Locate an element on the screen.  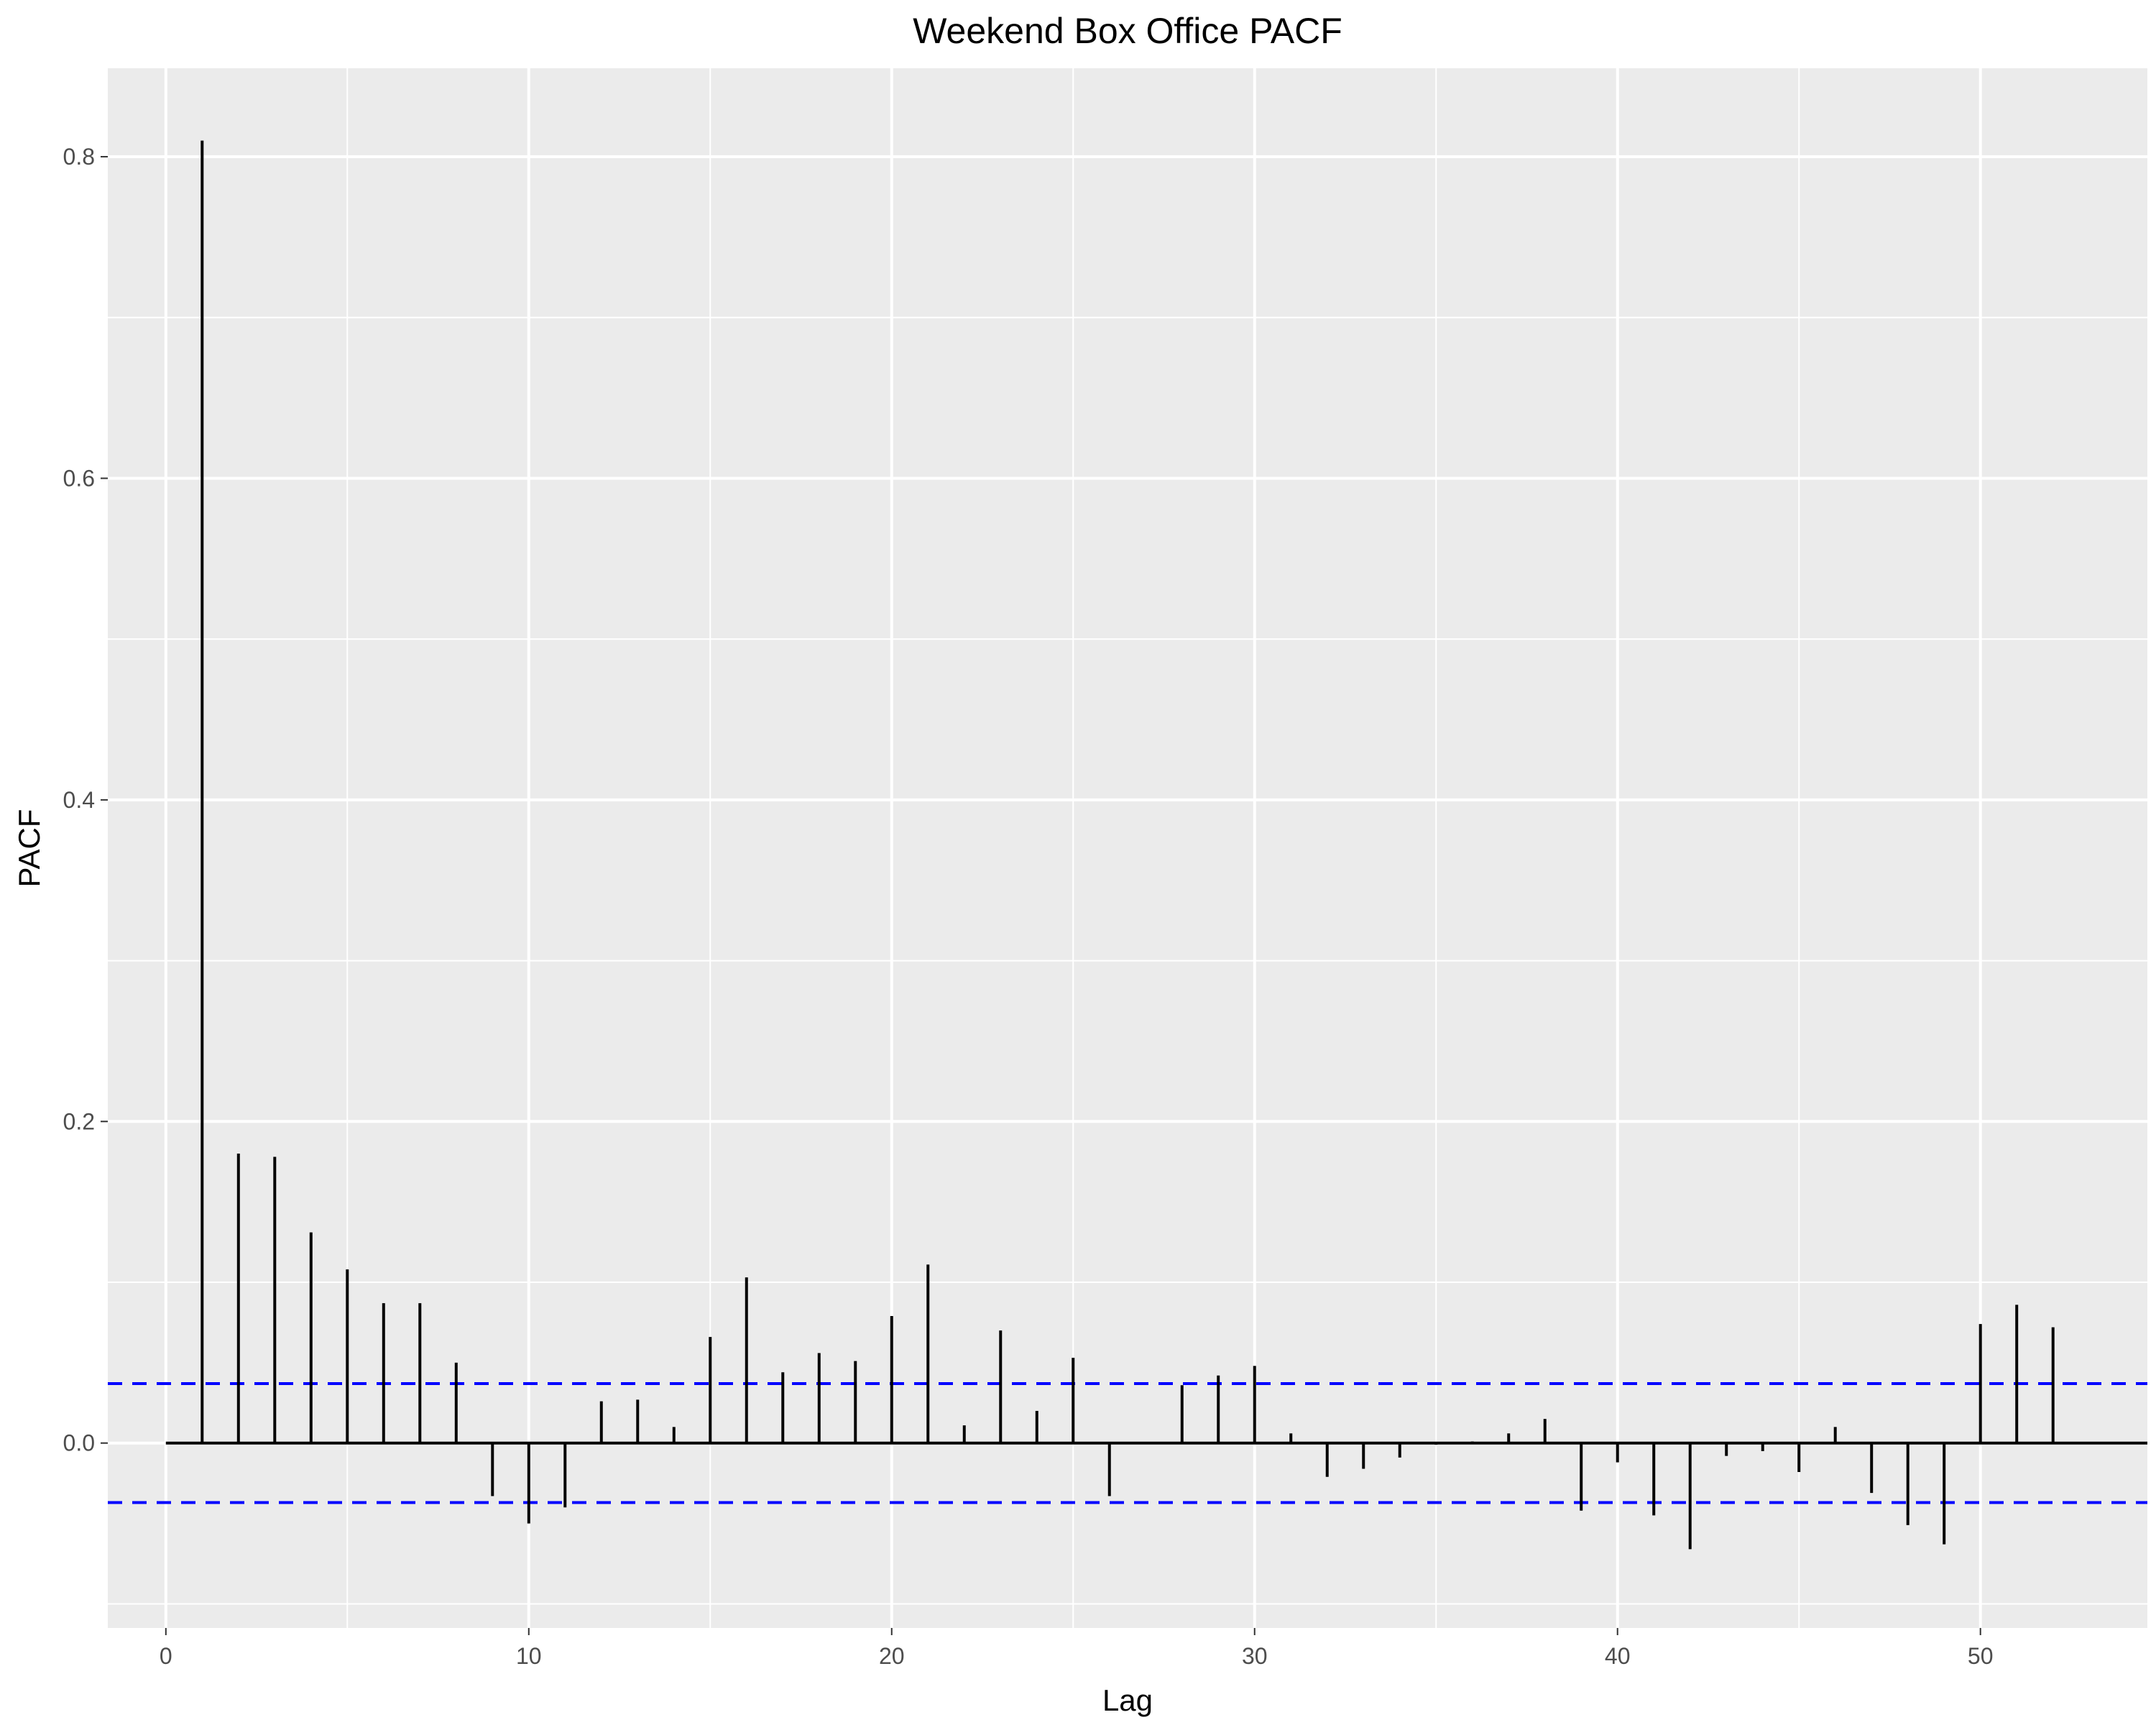
y-axis-label: PACF is located at coordinates (29, 848).